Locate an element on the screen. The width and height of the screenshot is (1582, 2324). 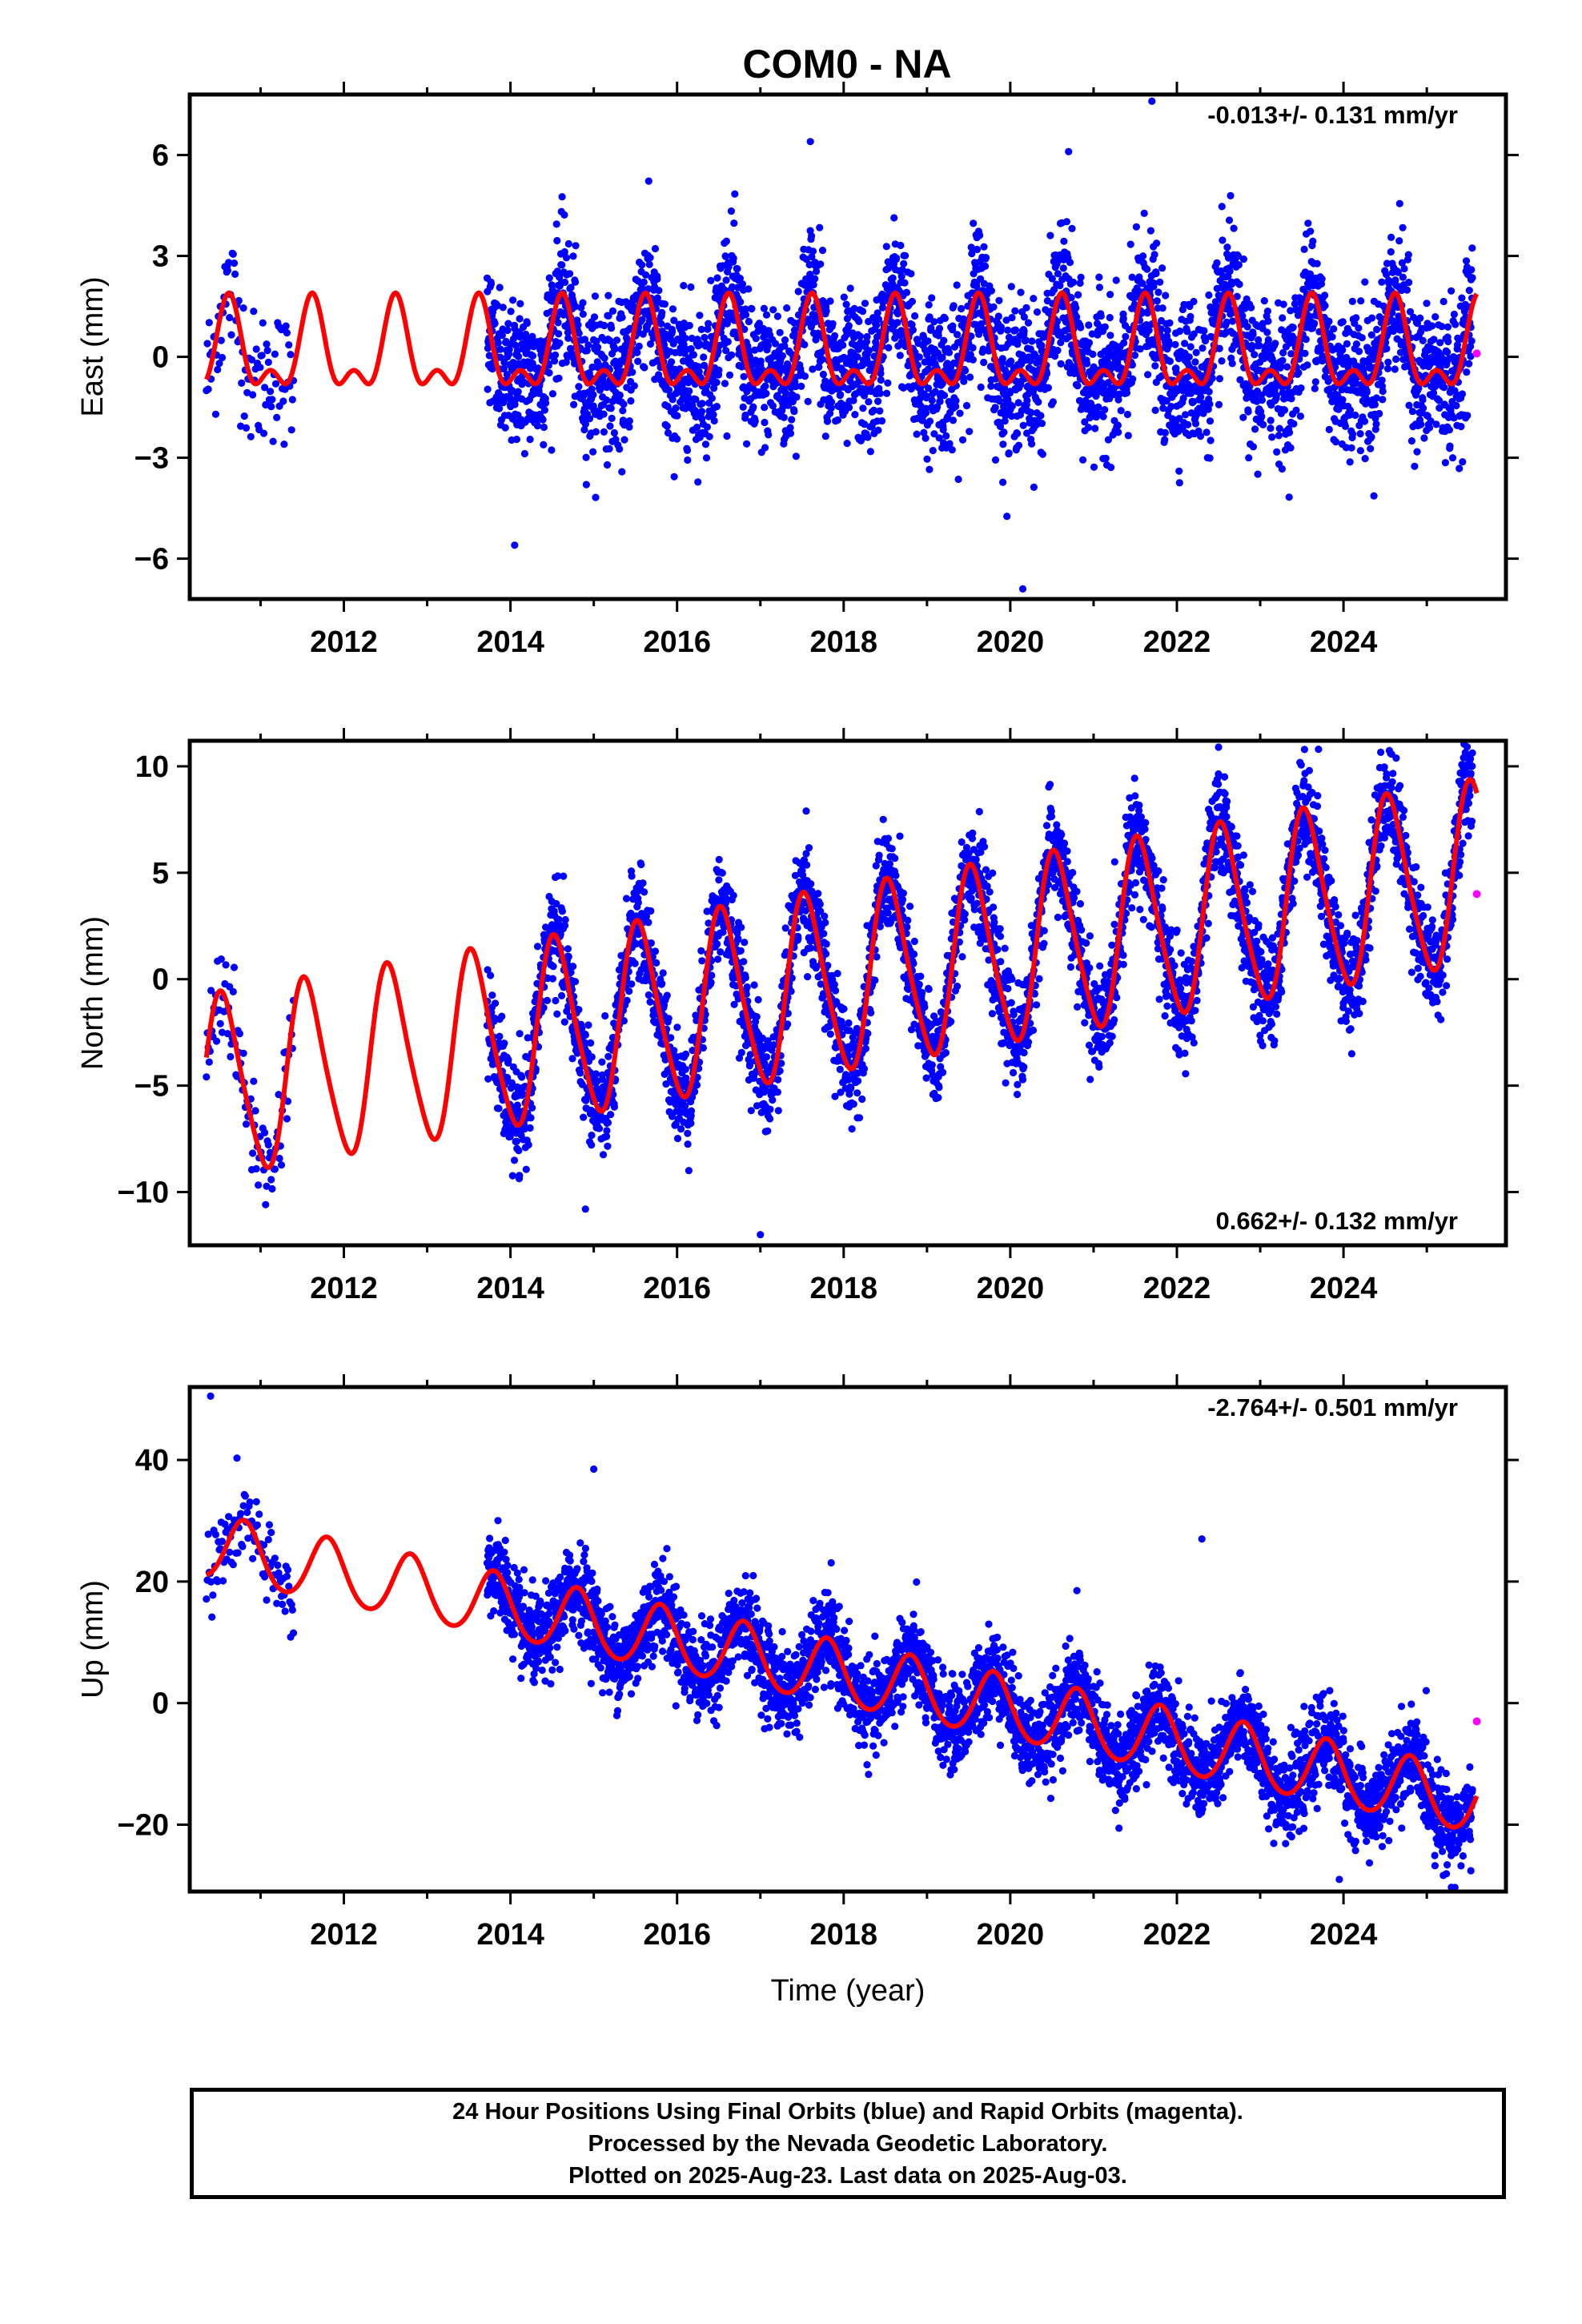
east-outlier-point is located at coordinates (515, 545).